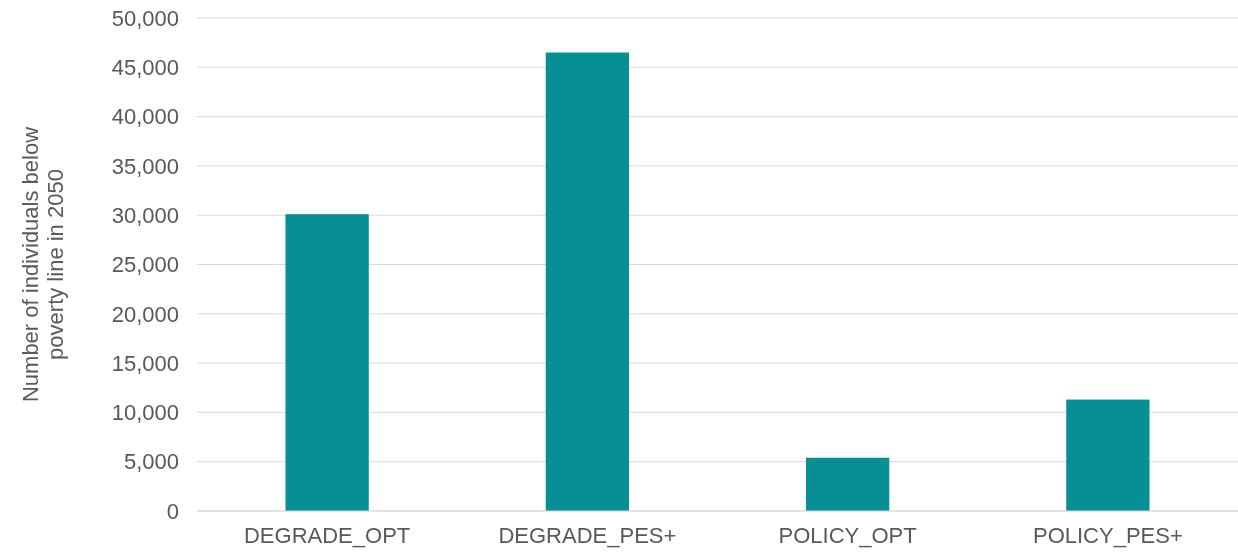  Describe the element at coordinates (145, 265) in the screenshot. I see `y-tick-label: 25,000` at that location.